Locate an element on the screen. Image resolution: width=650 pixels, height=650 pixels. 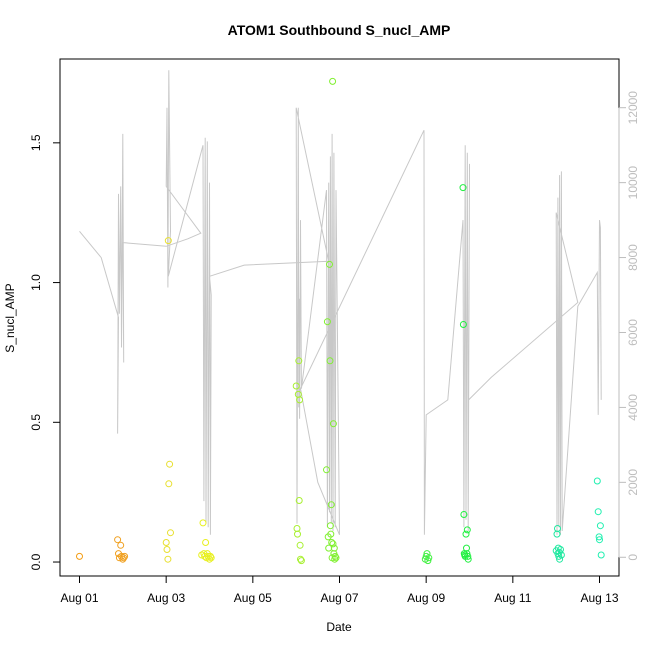
y-axis-left: 0.0 0.5 1.0 1.5 is located at coordinates (45, 352).